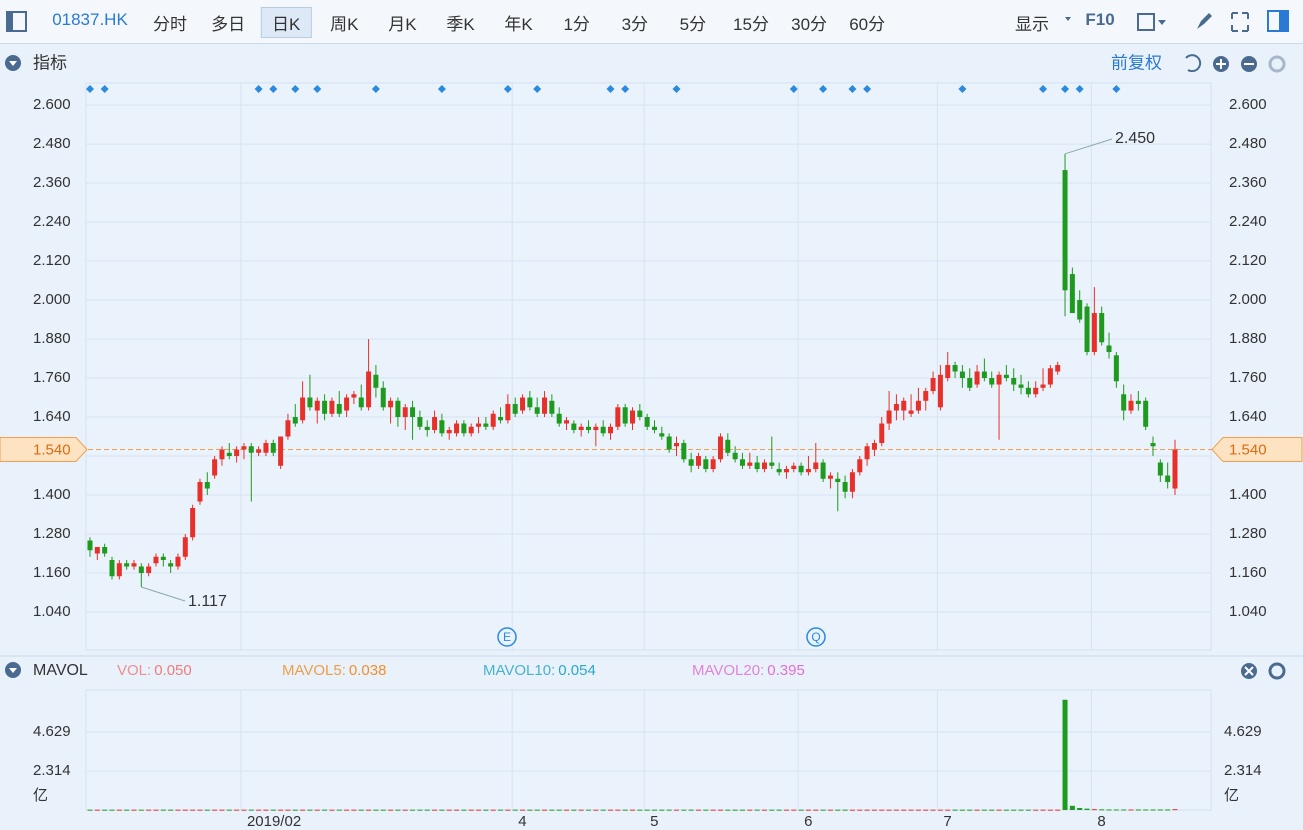 This screenshot has height=830, width=1303. What do you see at coordinates (1279, 22) in the screenshot?
I see `panel-icon` at bounding box center [1279, 22].